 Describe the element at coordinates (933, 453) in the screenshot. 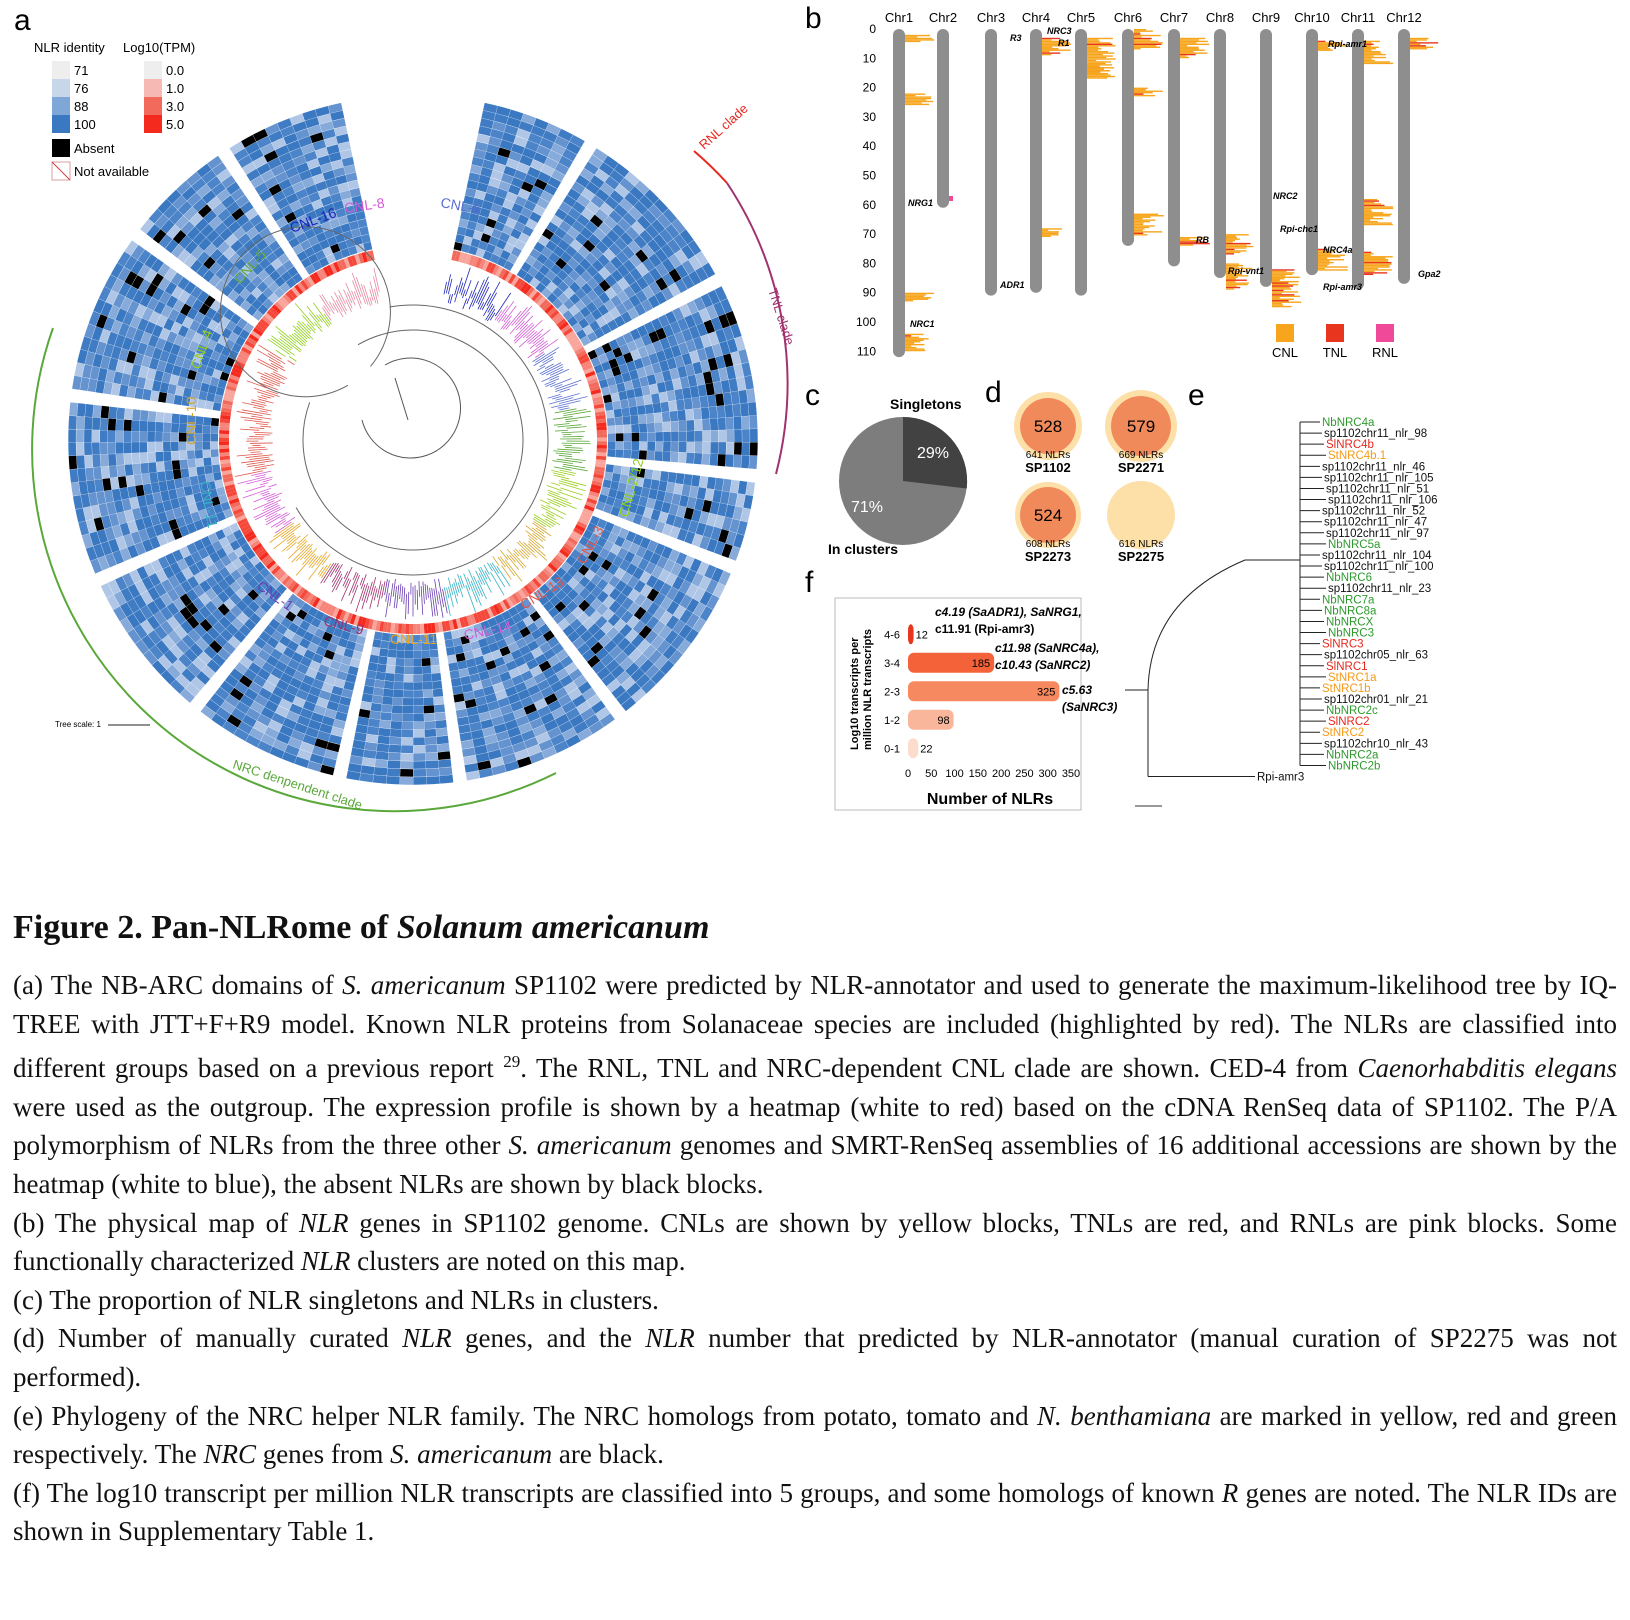

I see `singletons-pct: 29%` at that location.